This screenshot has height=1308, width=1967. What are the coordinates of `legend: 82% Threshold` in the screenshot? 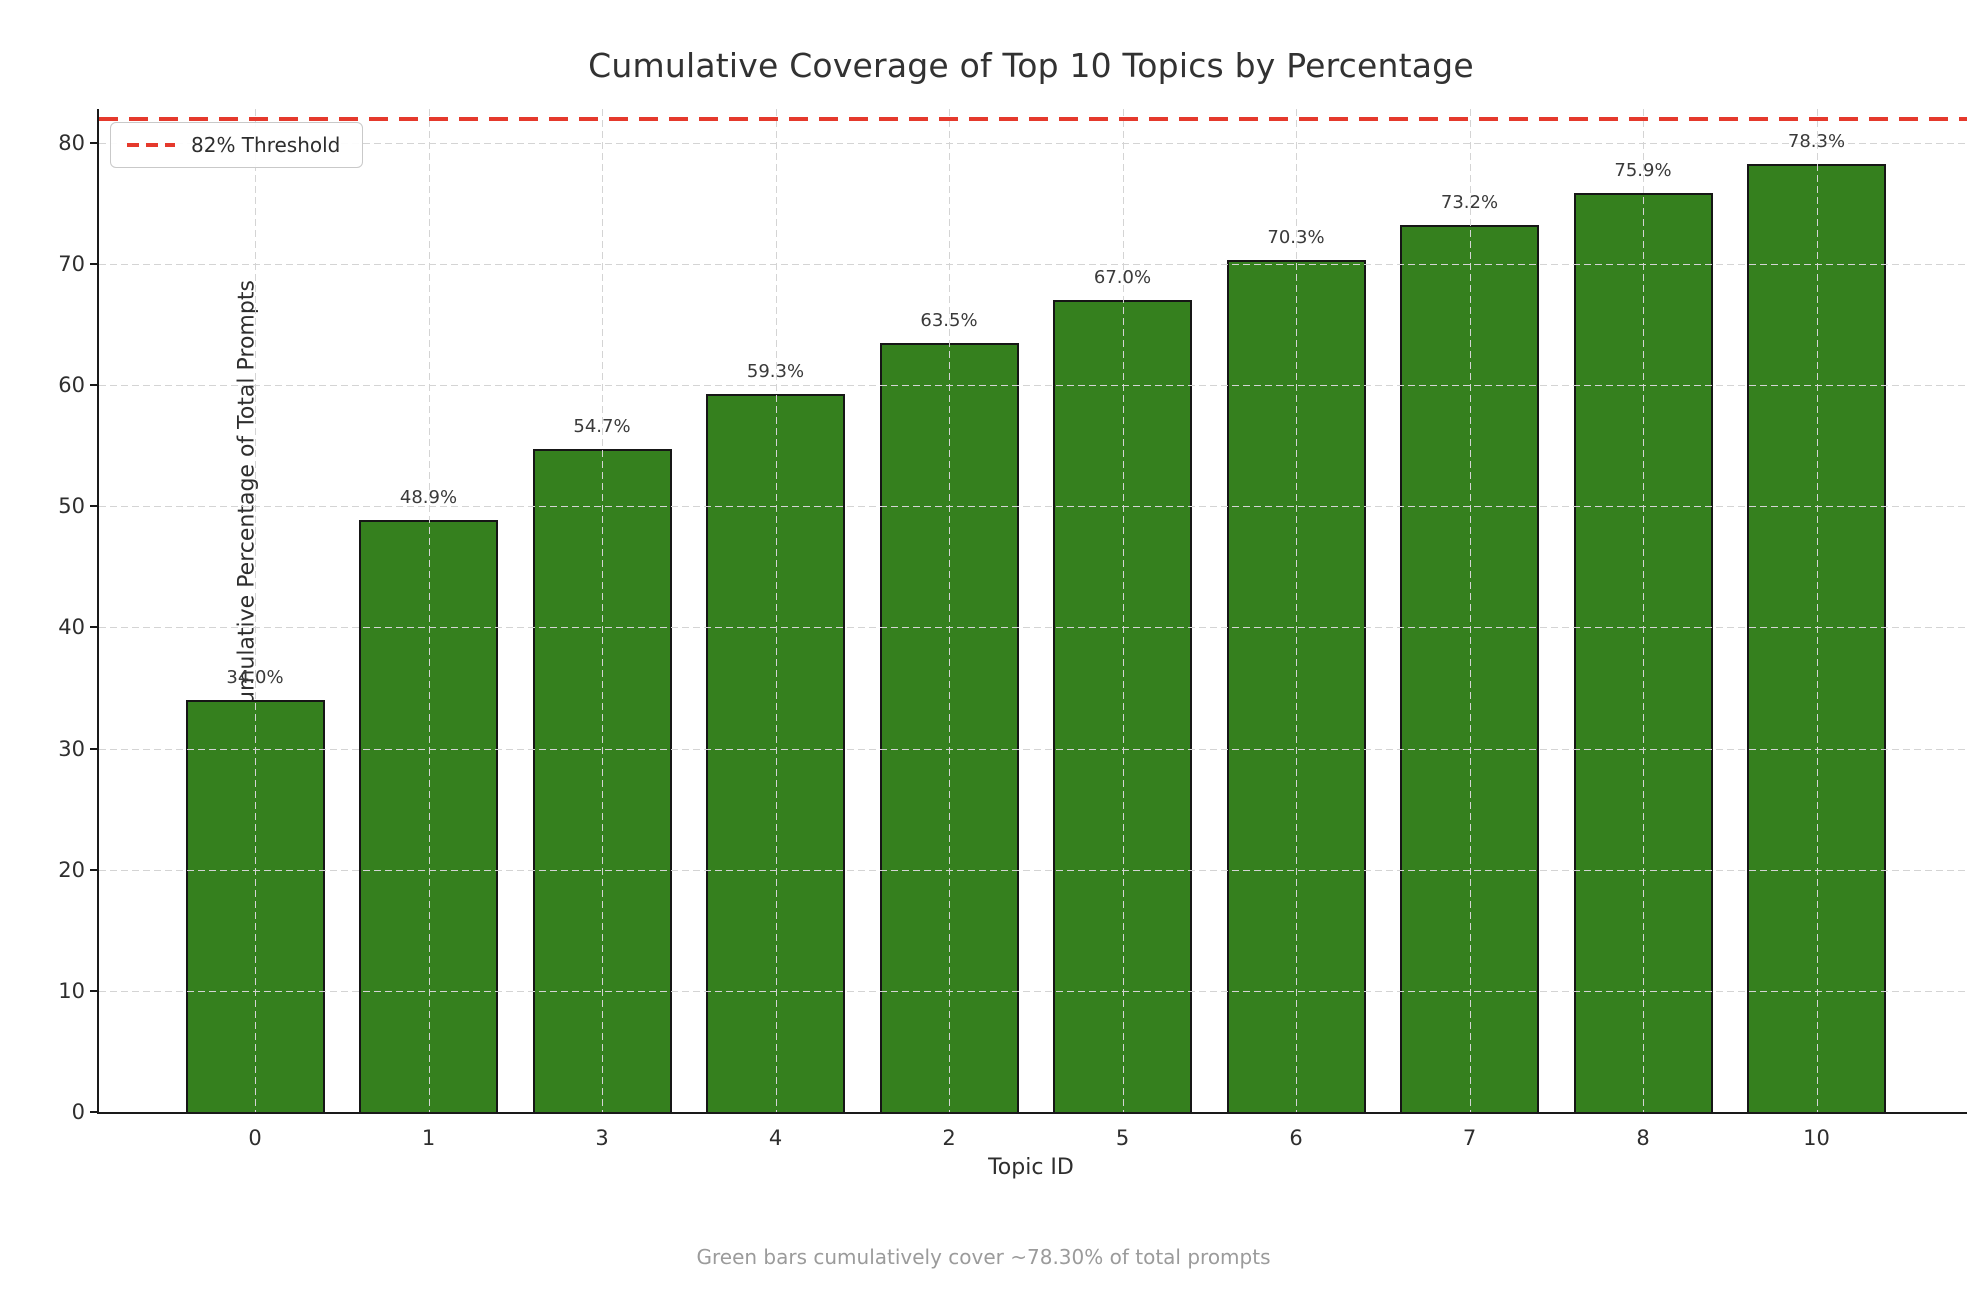 It's located at (237, 145).